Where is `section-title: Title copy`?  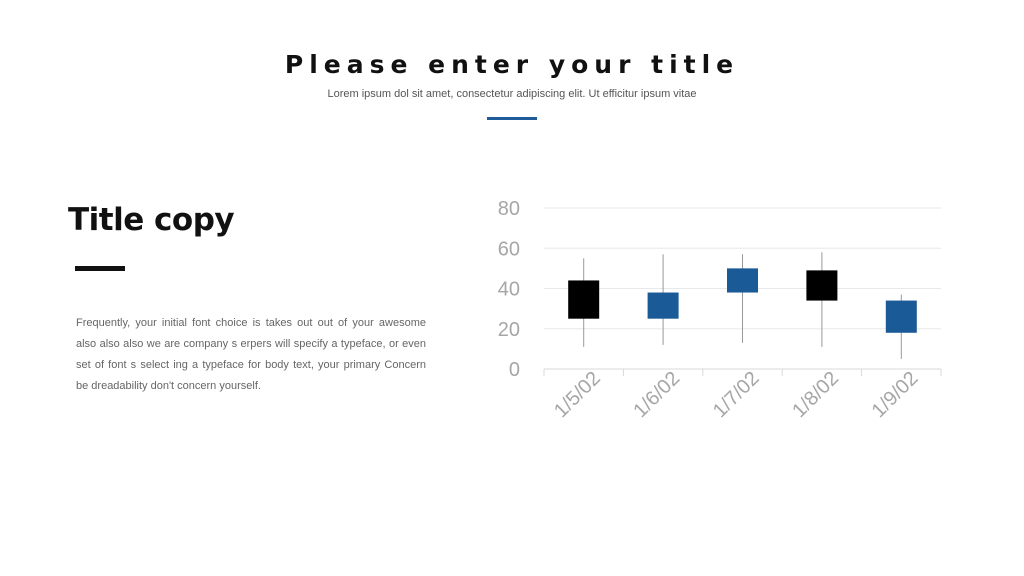 section-title: Title copy is located at coordinates (151, 220).